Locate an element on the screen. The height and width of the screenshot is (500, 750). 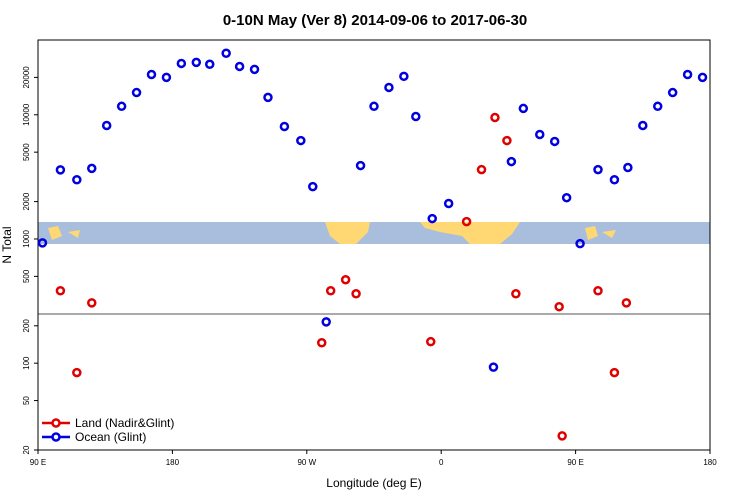
legend-label: Ocean (Glint) is located at coordinates (110, 437).